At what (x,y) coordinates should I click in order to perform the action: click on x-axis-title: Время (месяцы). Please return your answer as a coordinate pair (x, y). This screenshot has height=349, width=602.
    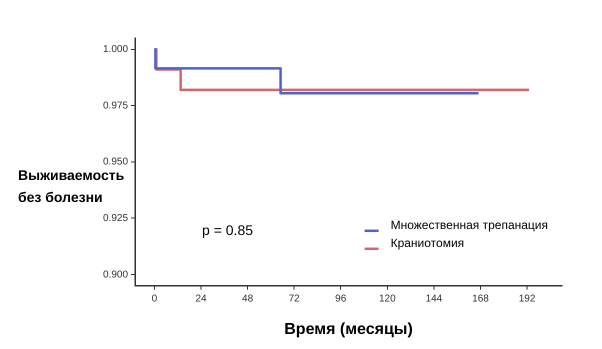
    Looking at the image, I should click on (348, 329).